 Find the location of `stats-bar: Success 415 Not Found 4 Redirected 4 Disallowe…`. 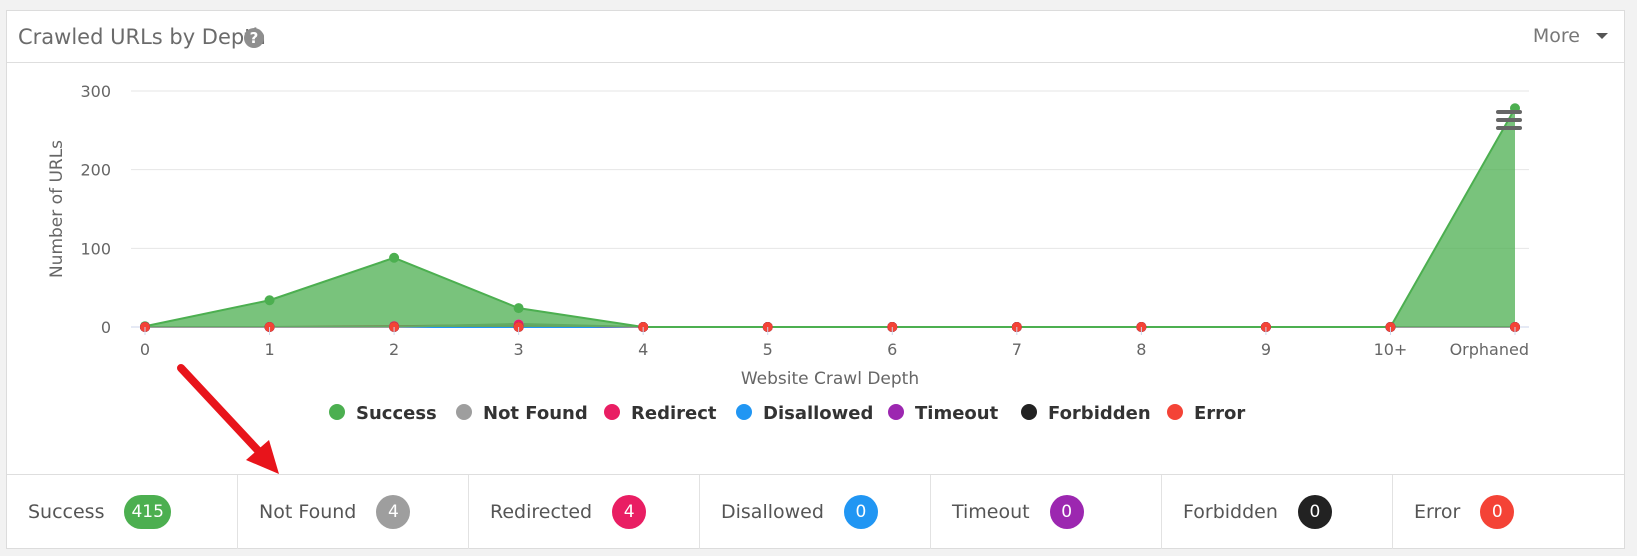

stats-bar: Success 415 Not Found 4 Redirected 4 Disallowe… is located at coordinates (815, 511).